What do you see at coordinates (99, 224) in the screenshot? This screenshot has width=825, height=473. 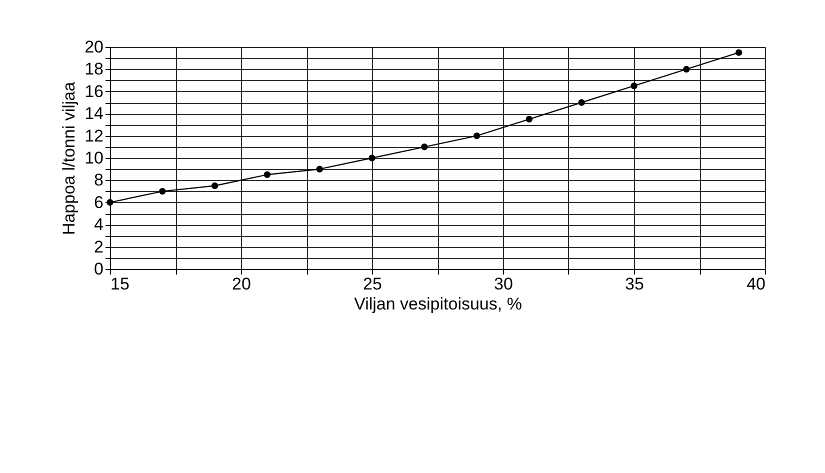 I see `y-tick-label: 4` at bounding box center [99, 224].